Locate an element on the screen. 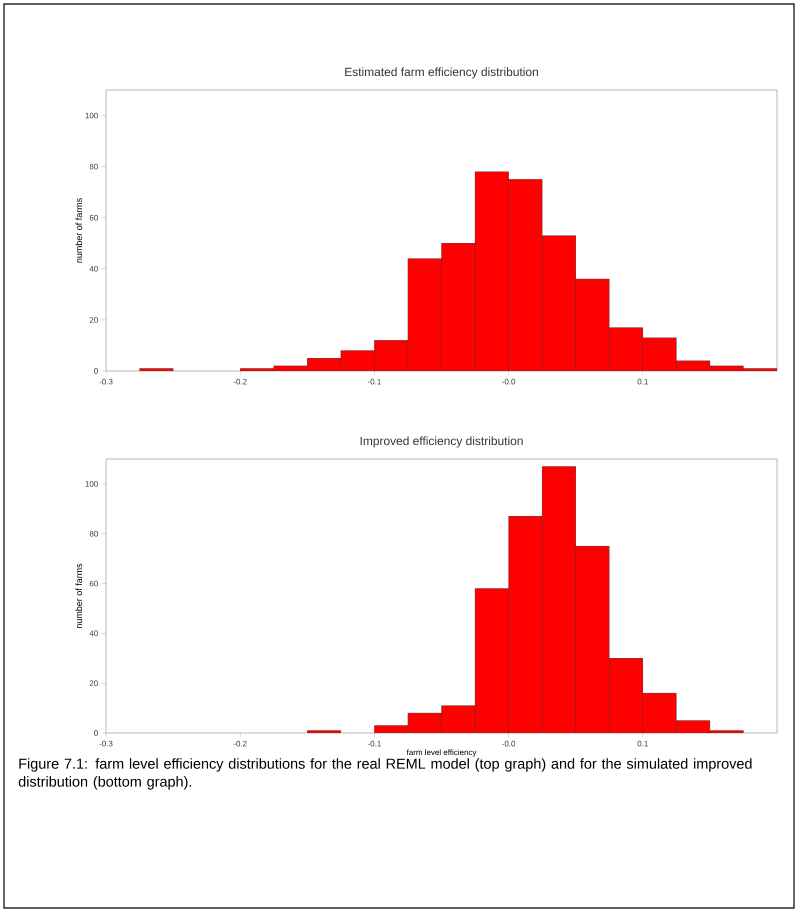 Image resolution: width=798 pixels, height=912 pixels. caption: Figure 7.1: farm level efficiency distributions for the real REML model (top graph) and for the simulated improved distribution (bottom graph). is located at coordinates (385, 774).